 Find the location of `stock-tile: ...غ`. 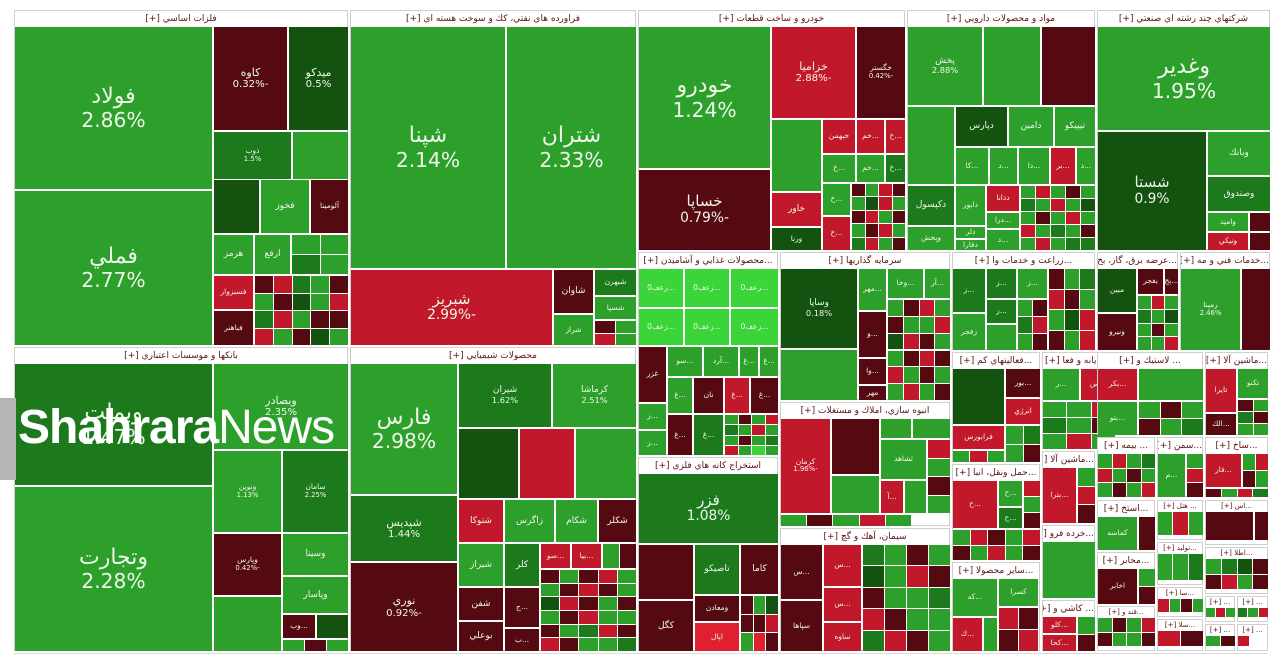

stock-tile: ...غ is located at coordinates (769, 361).